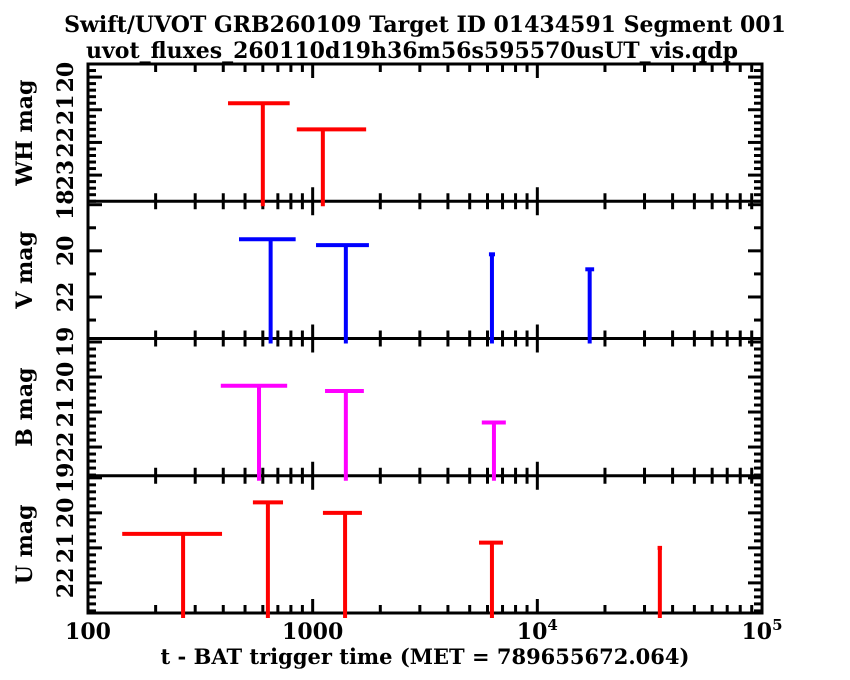  Describe the element at coordinates (537, 630) in the screenshot. I see `x-tick-label: 104` at that location.